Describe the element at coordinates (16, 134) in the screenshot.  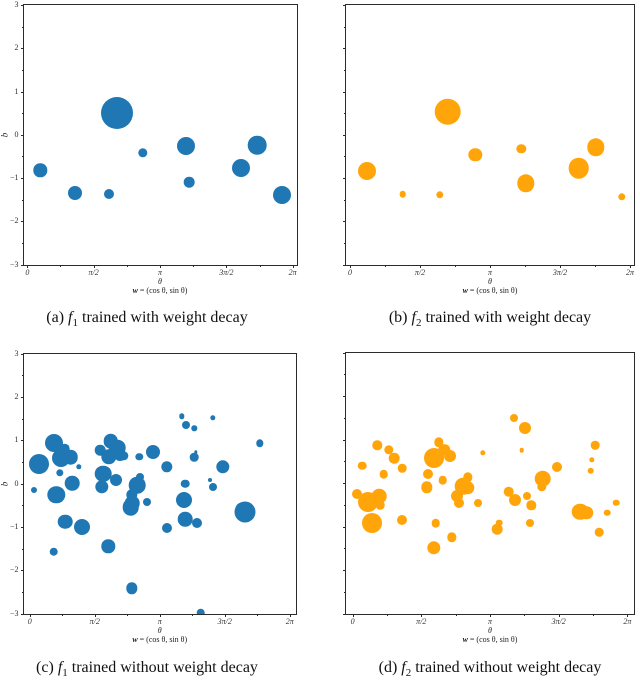
I see `y-tick-label: 0` at that location.